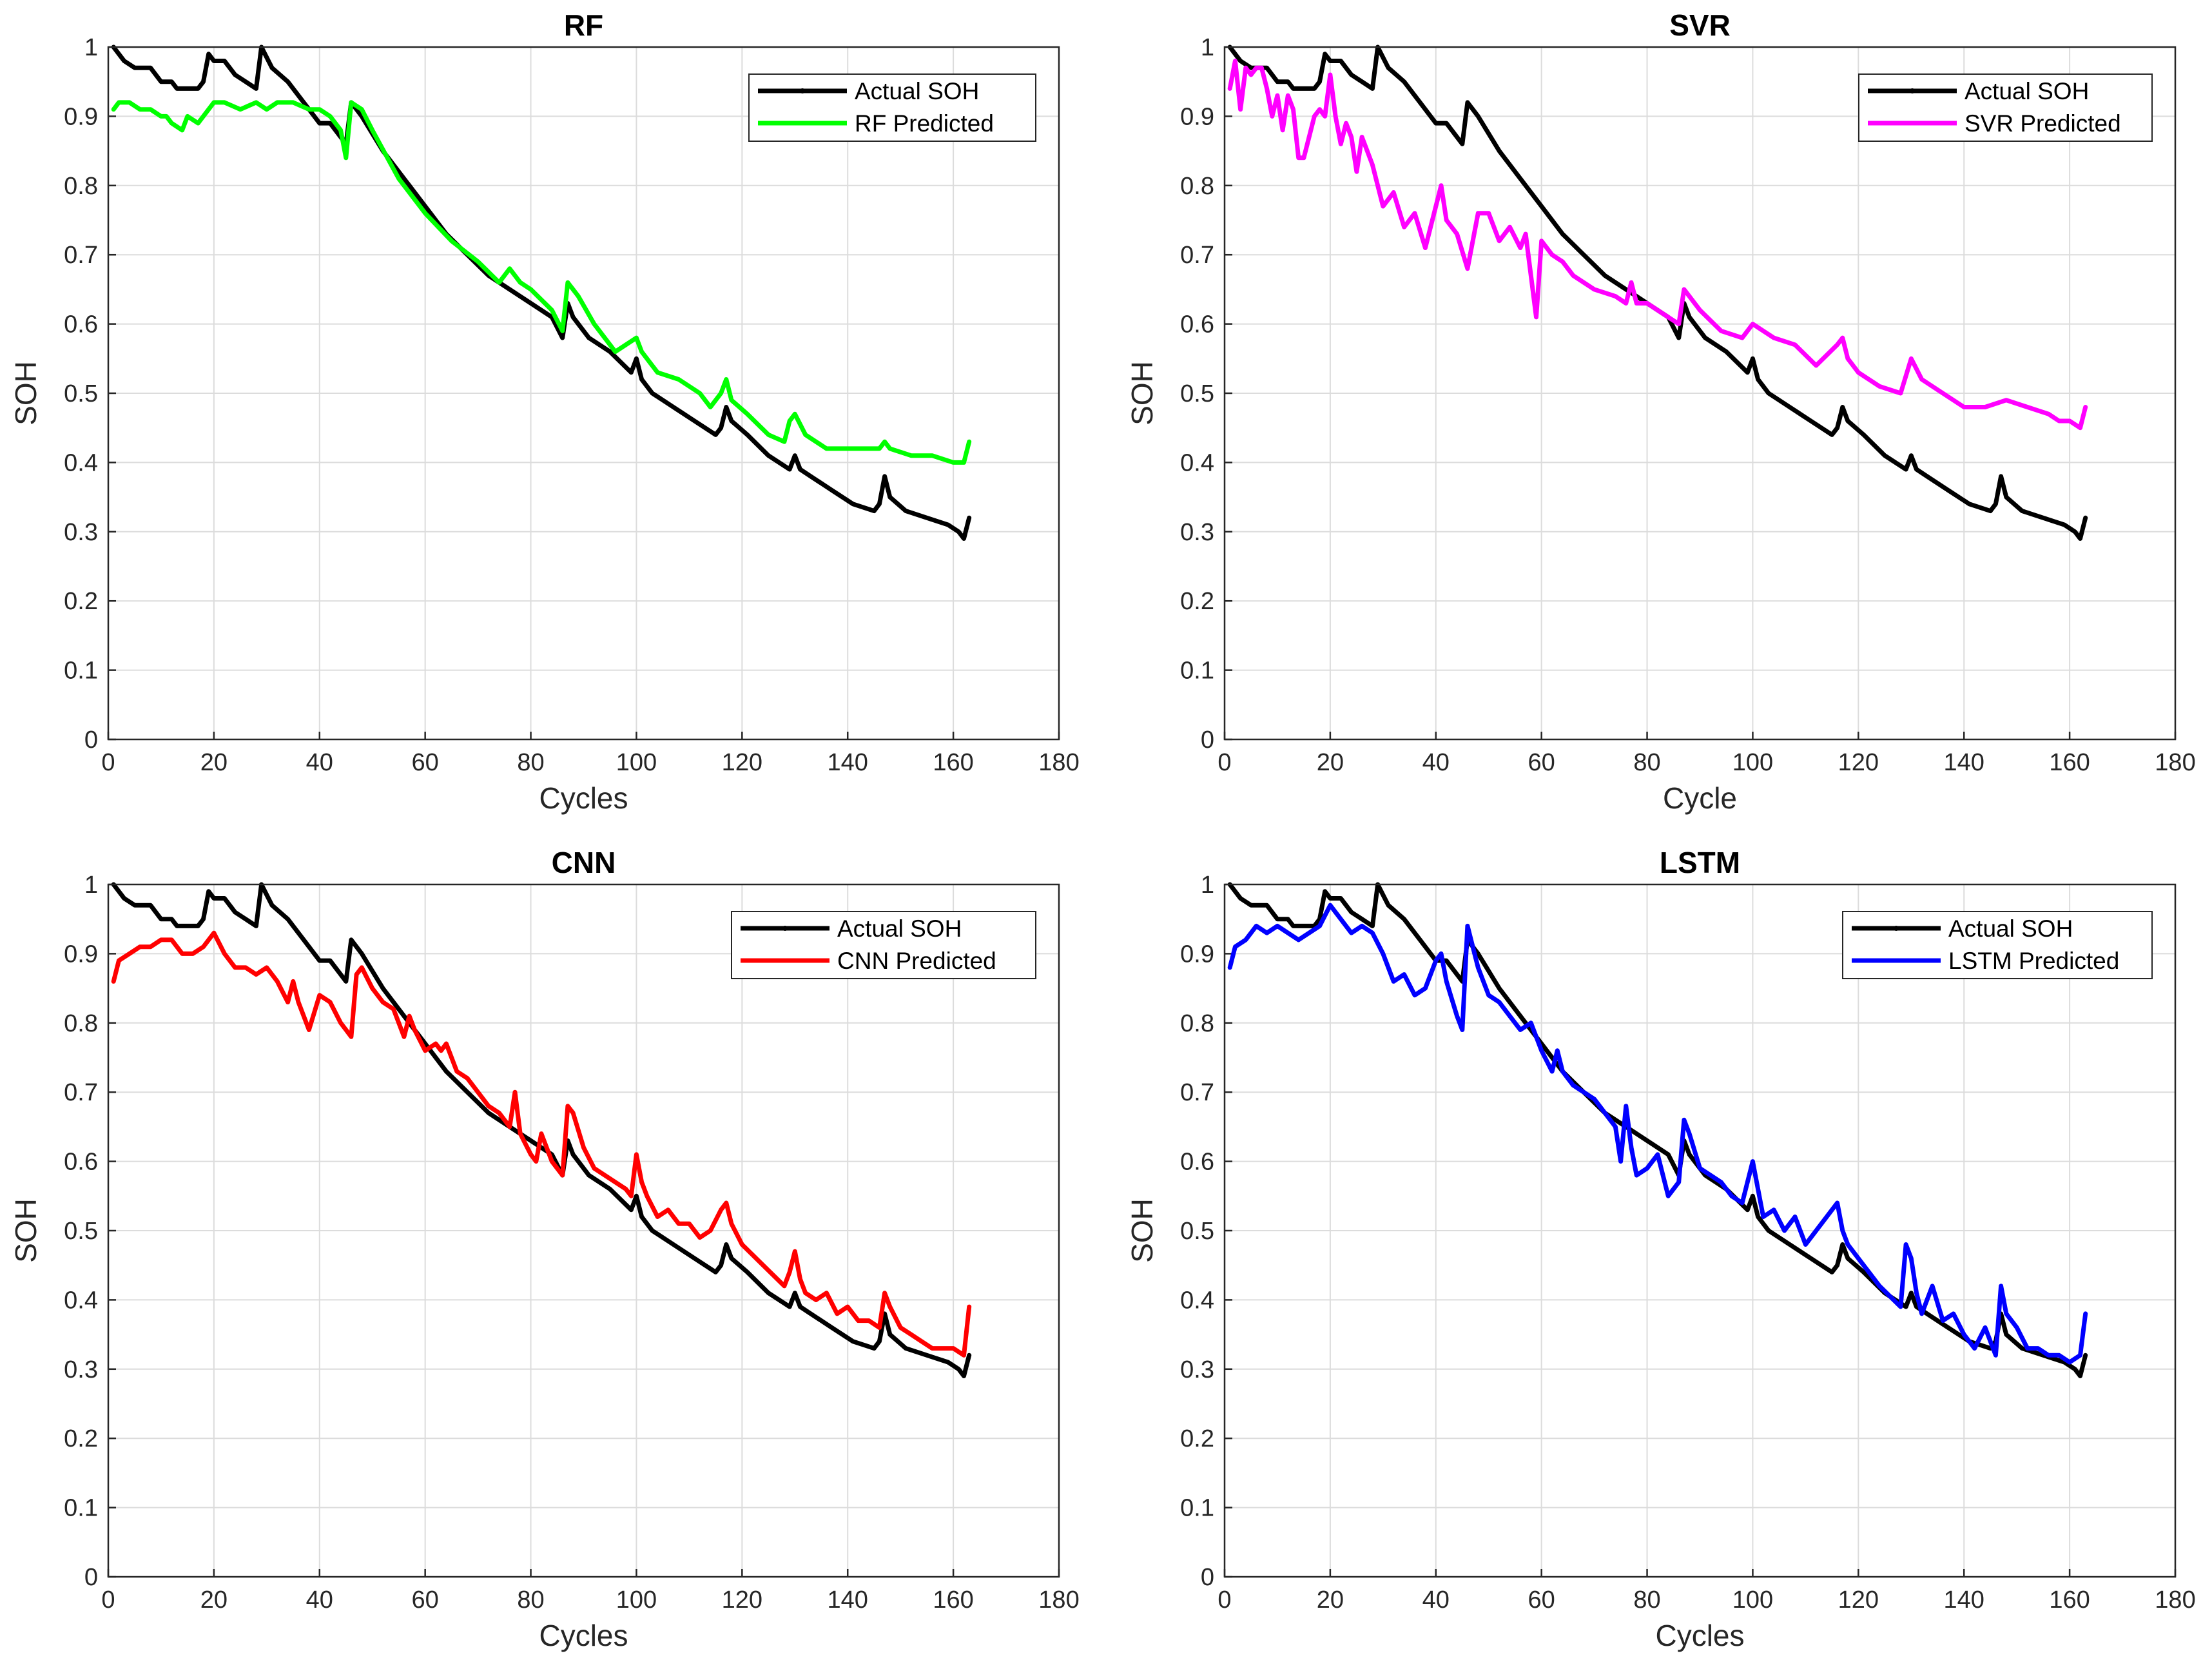 The image size is (2212, 1669). Describe the element at coordinates (1657, 245) in the screenshot. I see `series-line-svr-predicted` at that location.